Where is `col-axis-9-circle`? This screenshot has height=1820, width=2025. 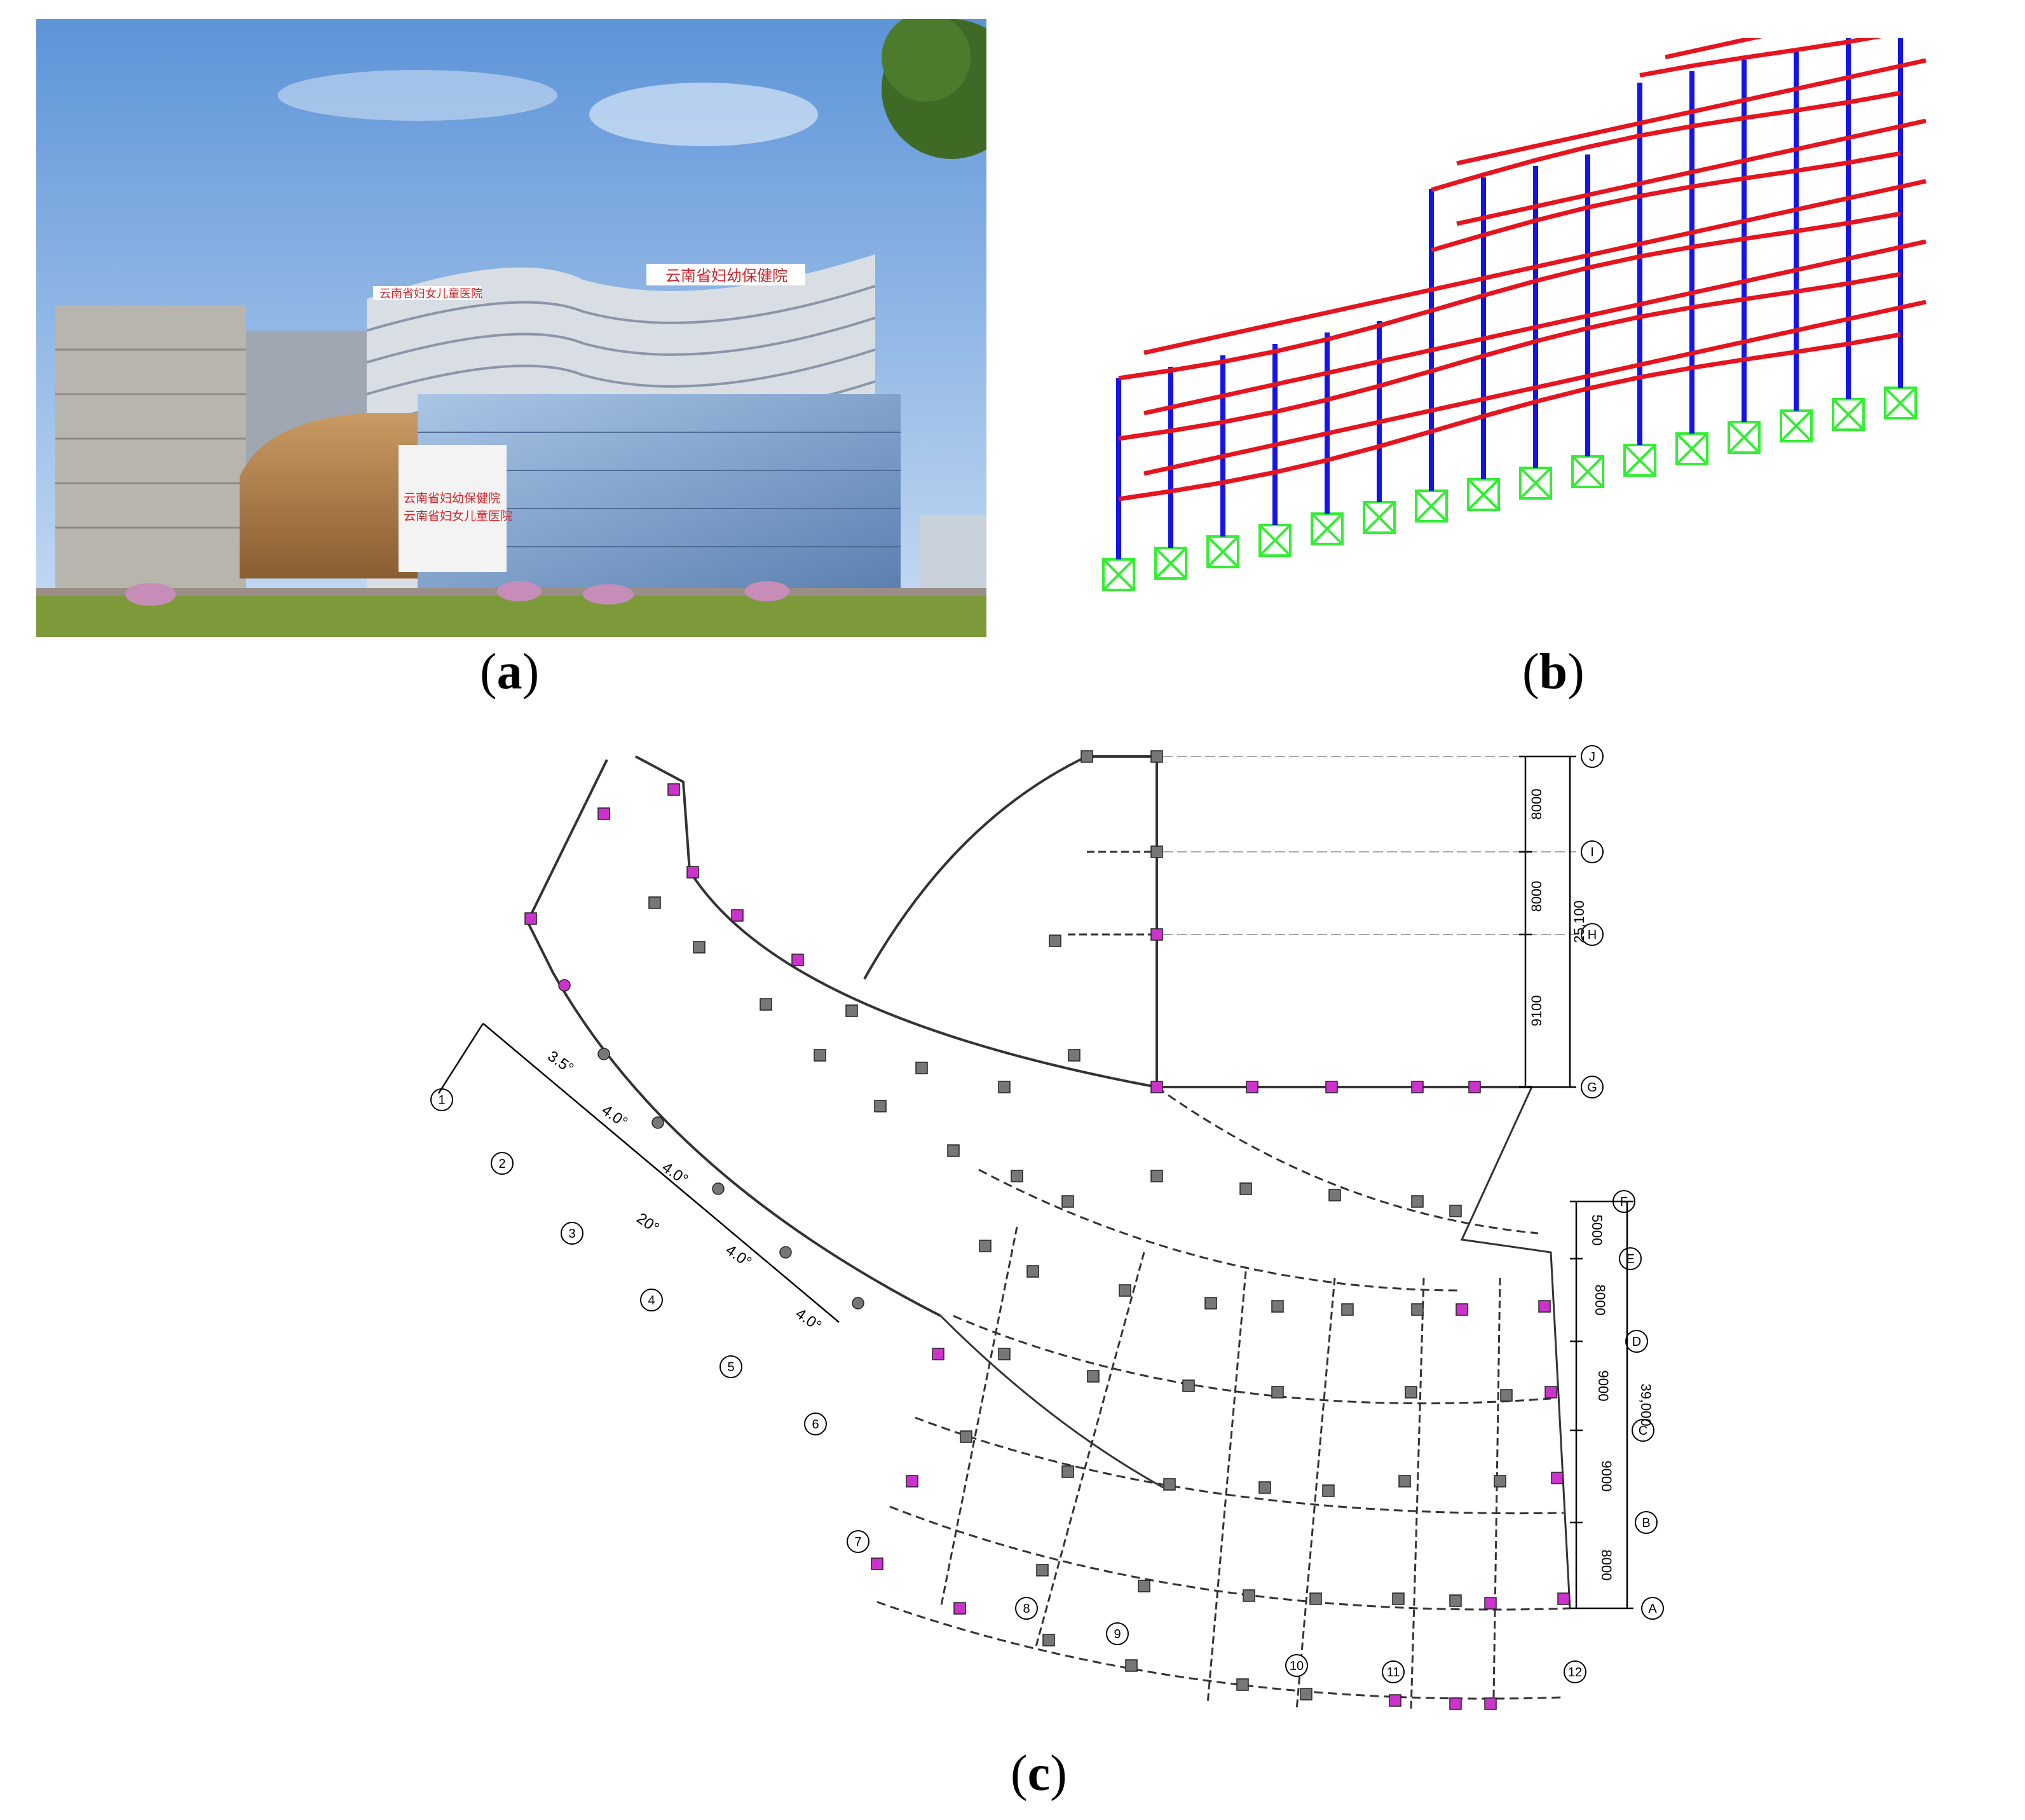
col-axis-9-circle is located at coordinates (1117, 1634).